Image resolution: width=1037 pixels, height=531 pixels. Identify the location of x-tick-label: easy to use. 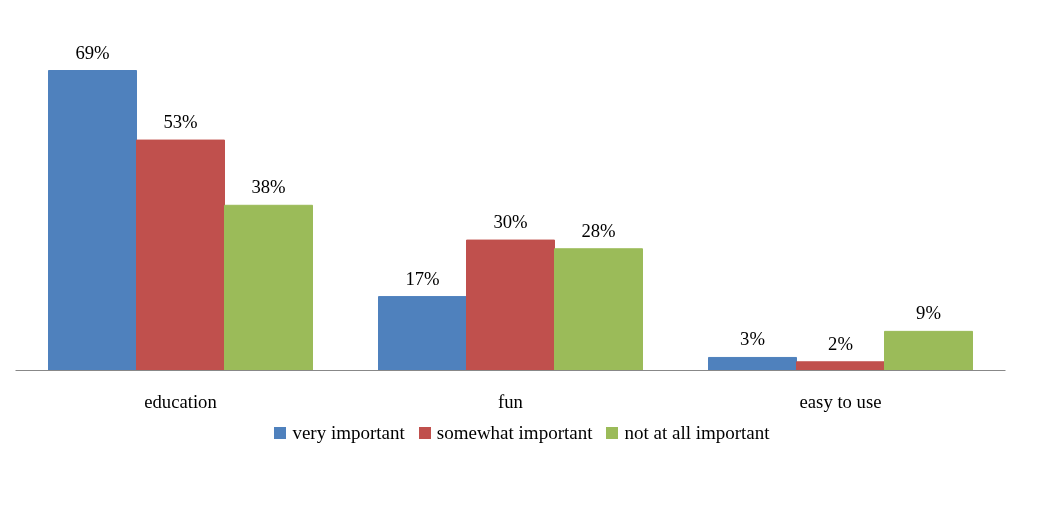
(840, 401).